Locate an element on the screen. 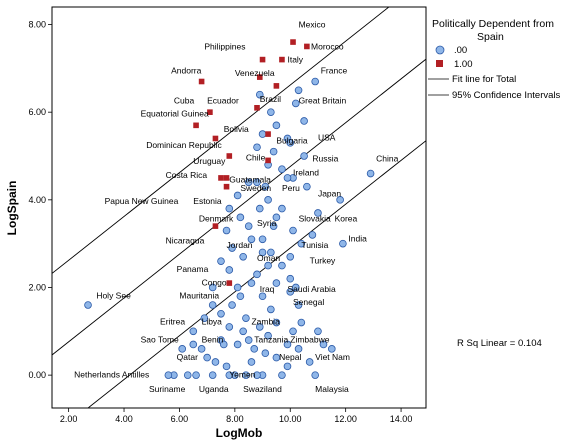 This screenshot has width=570, height=447. point-label: Uganda is located at coordinates (214, 389).